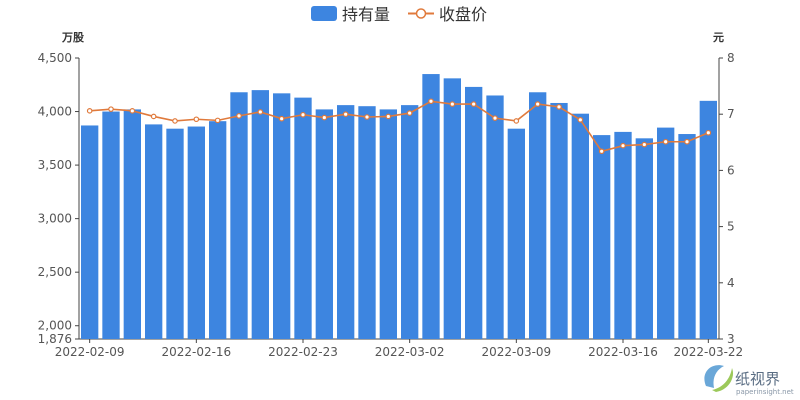 This screenshot has width=800, height=400. I want to click on y-left-tick-label: 2,500, so click(55, 272).